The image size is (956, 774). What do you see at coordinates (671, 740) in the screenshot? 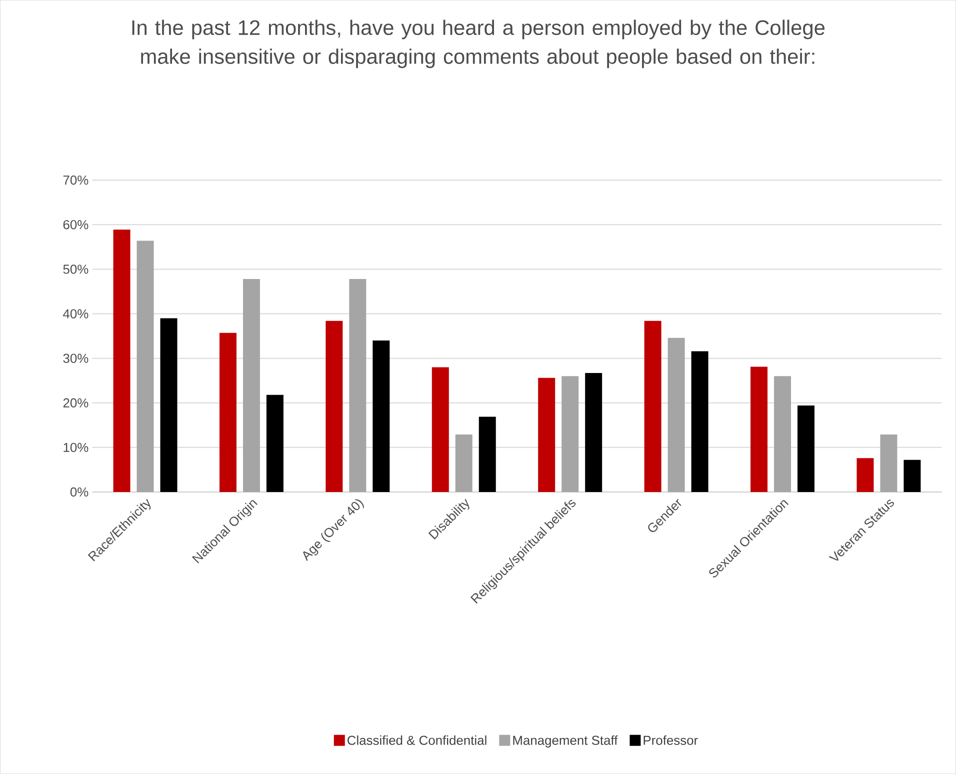
I see `legend-label: Professor` at bounding box center [671, 740].